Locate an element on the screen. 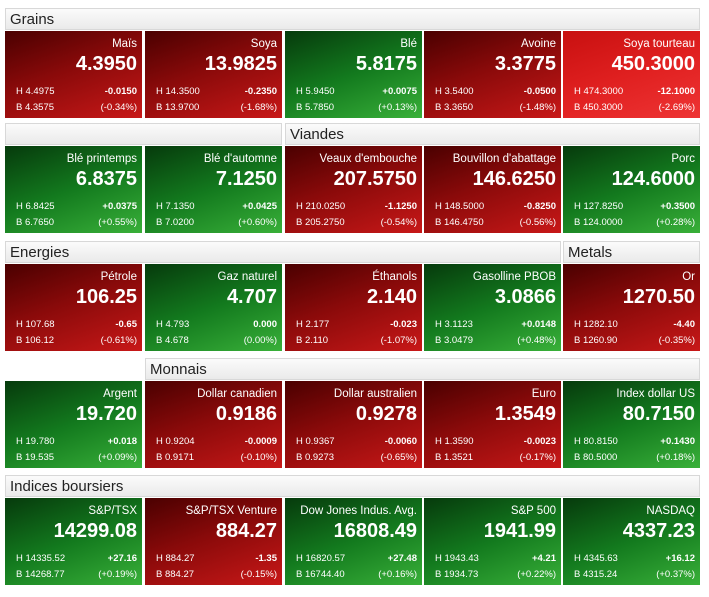 The image size is (709, 597). quote-name: Porc is located at coordinates (683, 159).